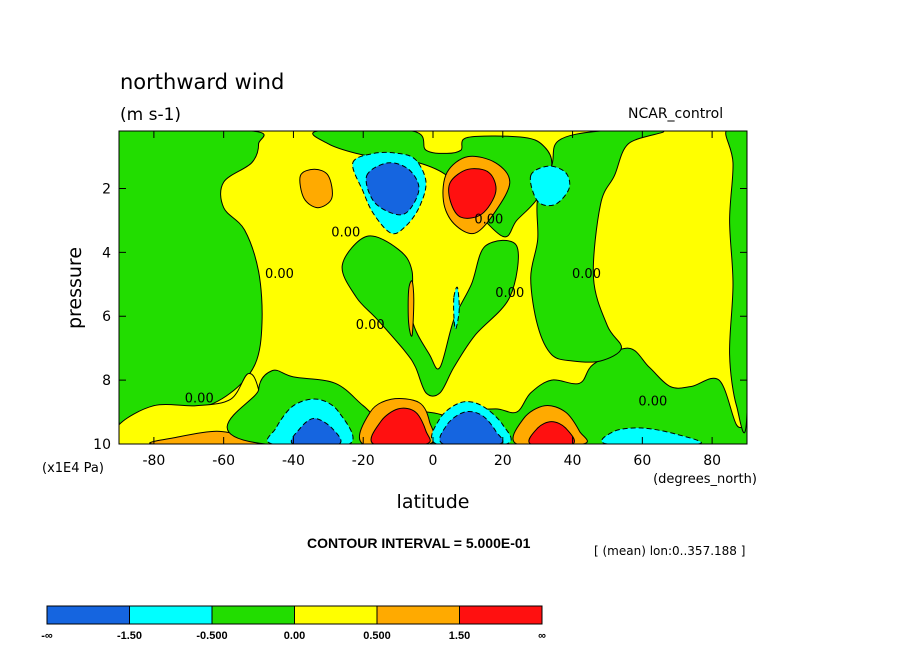  I want to click on x-tick-label: -20, so click(363, 461).